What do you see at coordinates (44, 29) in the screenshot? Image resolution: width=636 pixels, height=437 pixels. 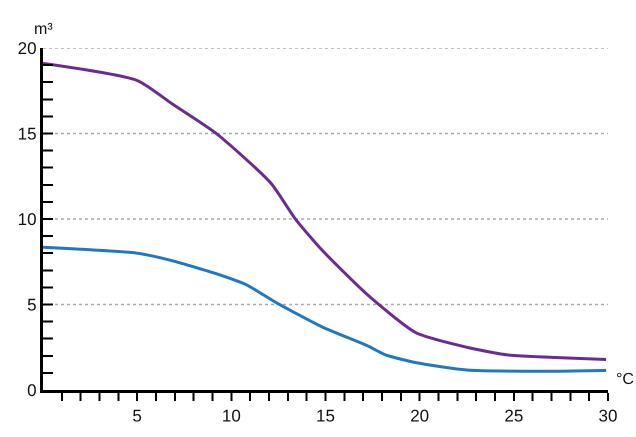 I see `y-axis-title: m³` at bounding box center [44, 29].